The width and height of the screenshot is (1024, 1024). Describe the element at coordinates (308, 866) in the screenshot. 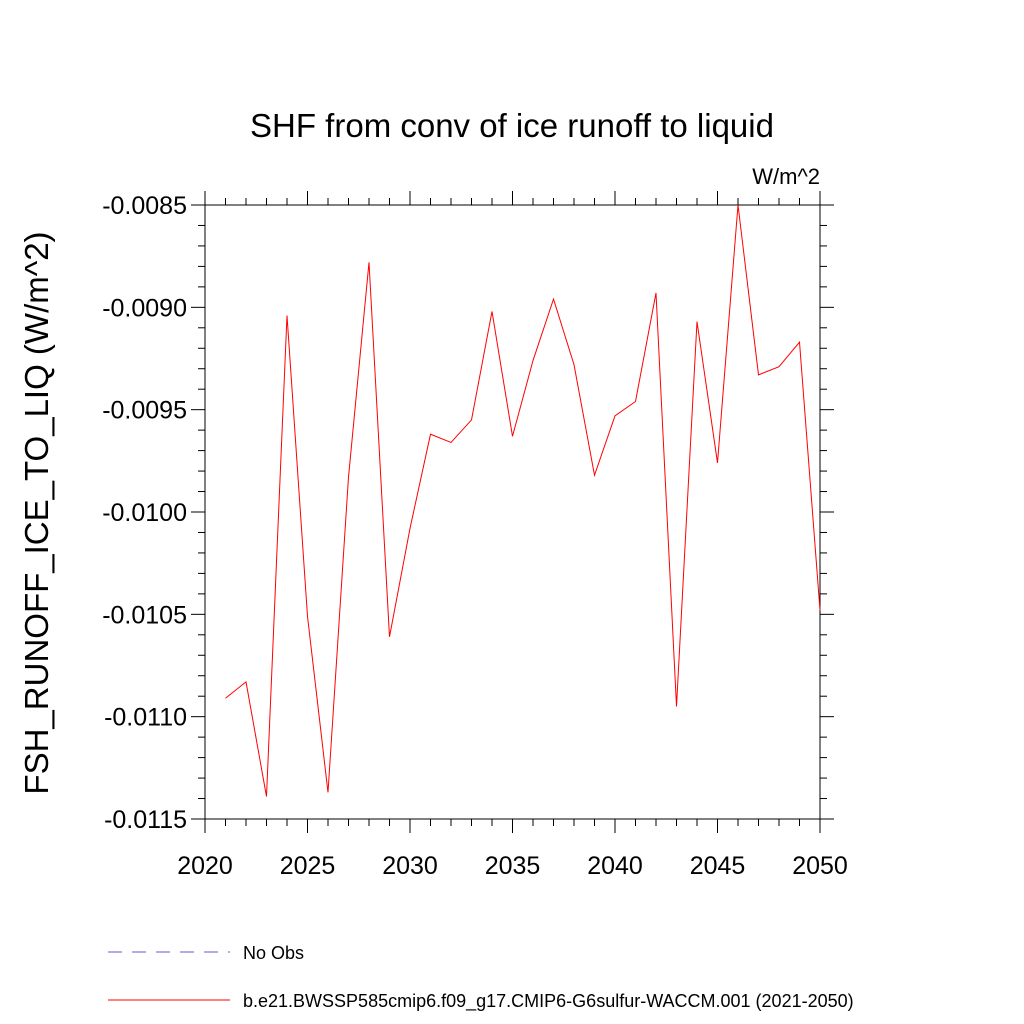

I see `x-tick-label: 2025` at that location.